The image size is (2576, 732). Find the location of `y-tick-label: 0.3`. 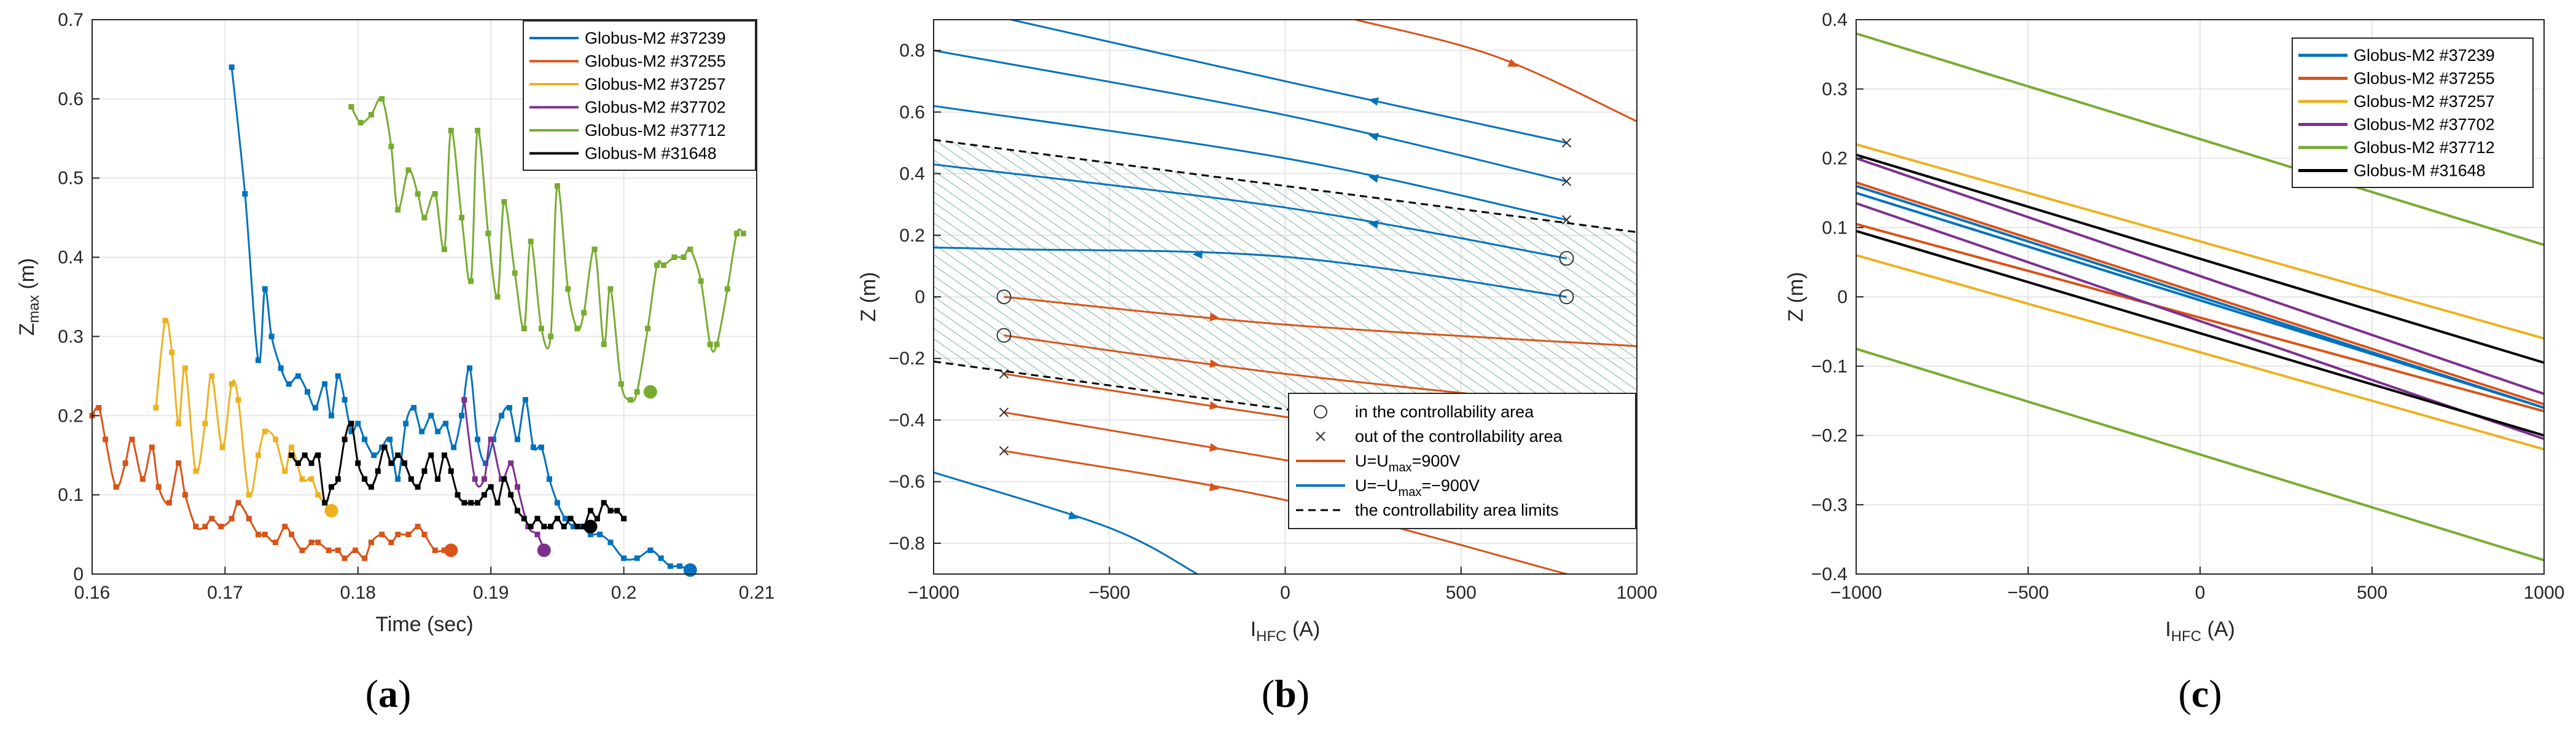

y-tick-label: 0.3 is located at coordinates (1835, 89).